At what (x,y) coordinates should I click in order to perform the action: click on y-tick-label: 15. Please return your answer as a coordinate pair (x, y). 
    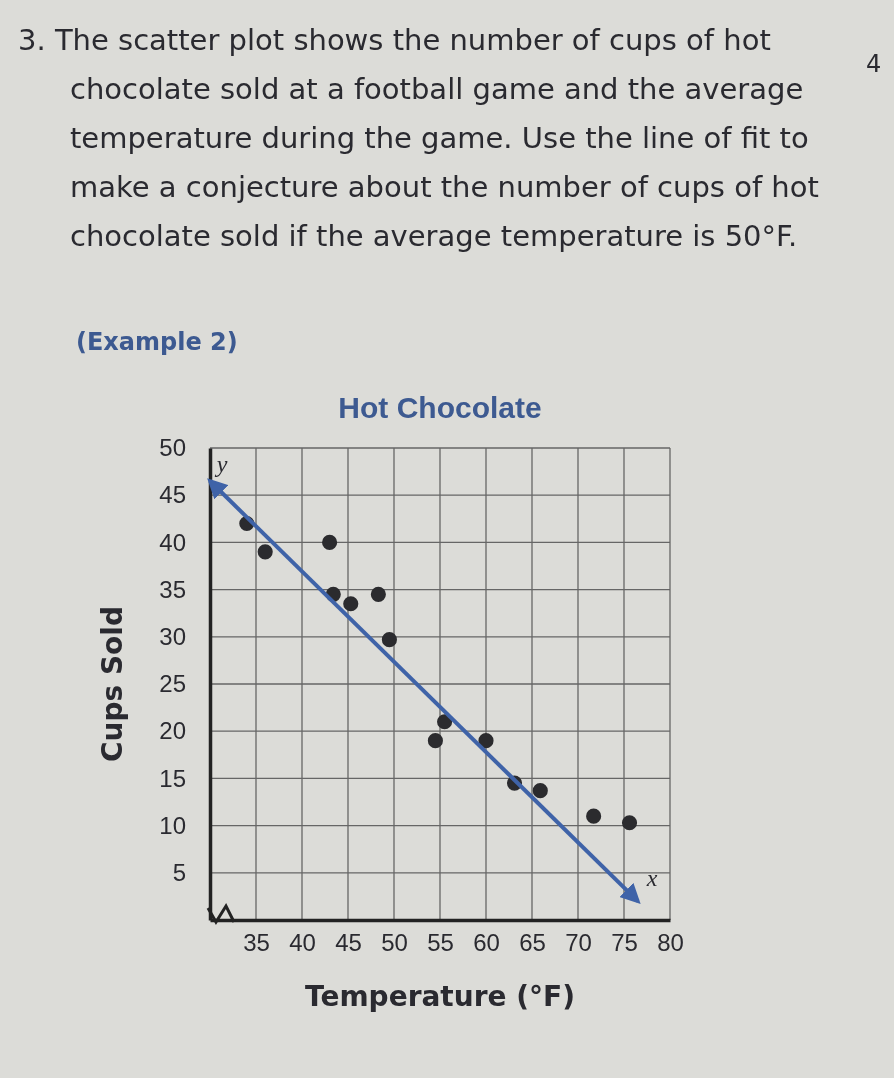
    Looking at the image, I should click on (172, 778).